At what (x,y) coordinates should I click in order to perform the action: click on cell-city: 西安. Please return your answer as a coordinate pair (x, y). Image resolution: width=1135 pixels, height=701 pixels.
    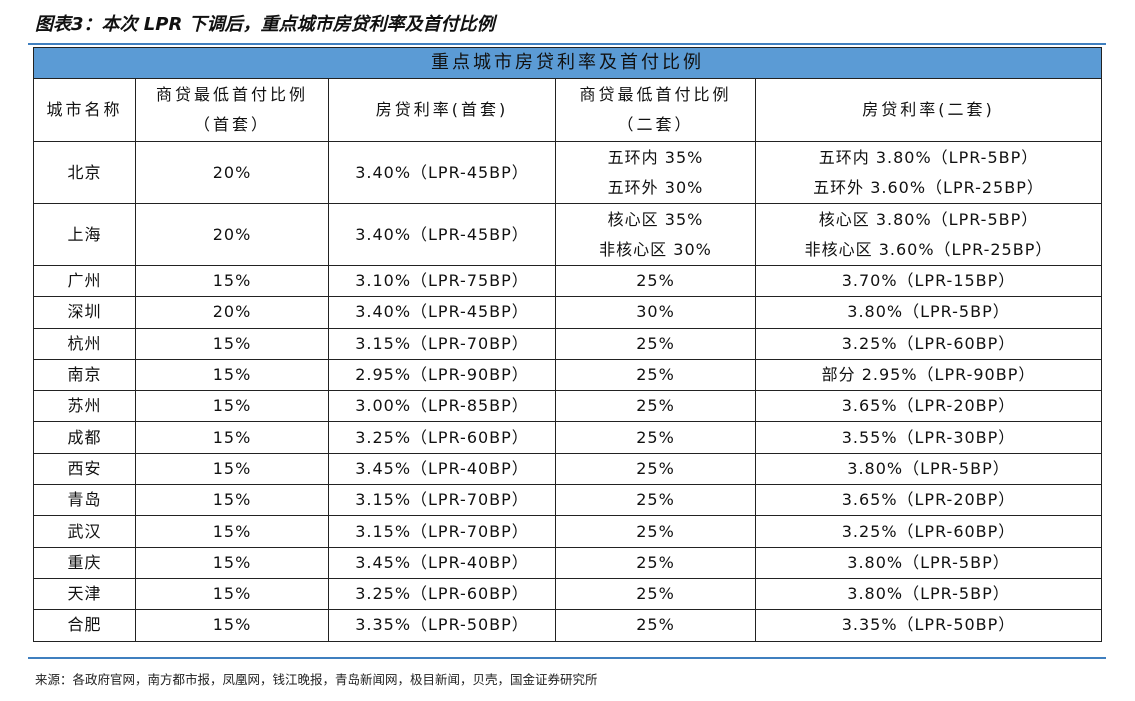
    Looking at the image, I should click on (84, 469).